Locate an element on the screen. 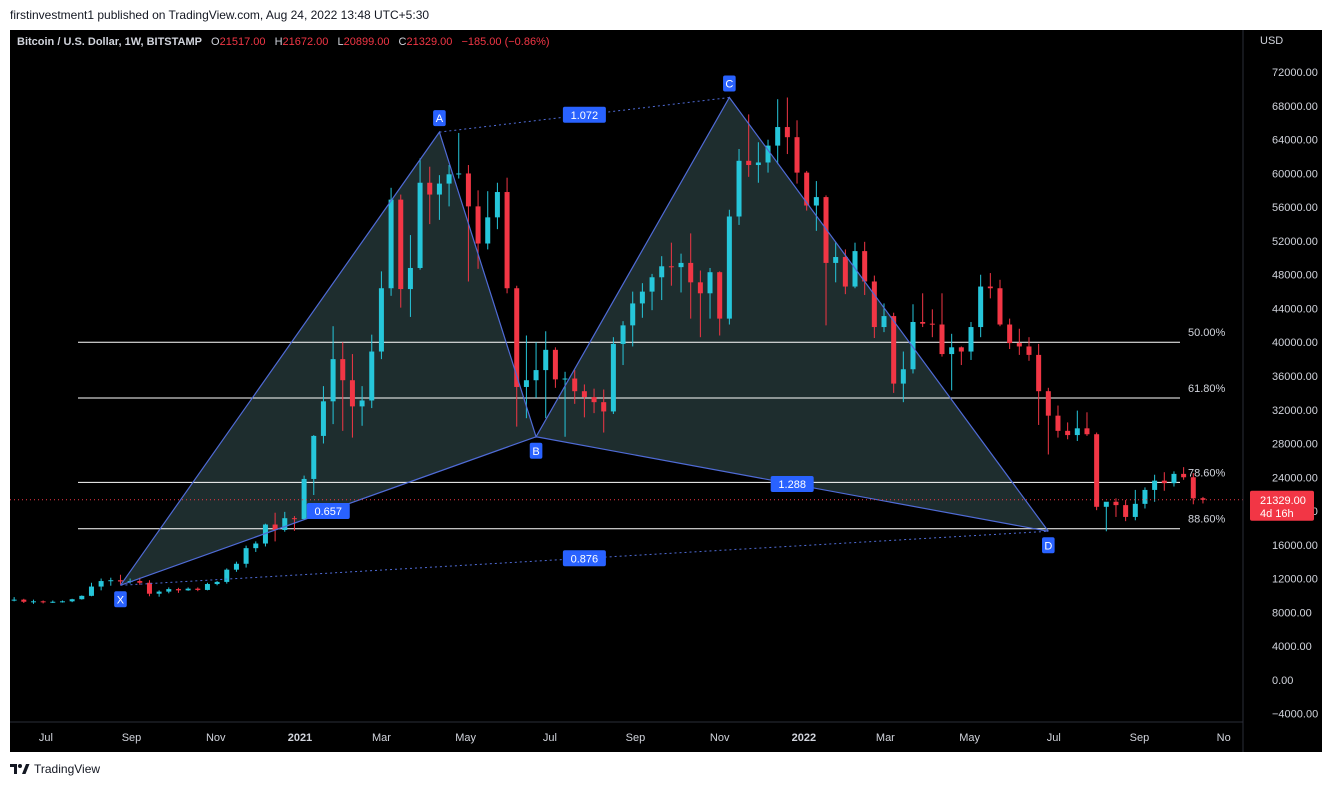 This screenshot has width=1331, height=786. y-tick-label-8: 40000.00 is located at coordinates (1295, 343).